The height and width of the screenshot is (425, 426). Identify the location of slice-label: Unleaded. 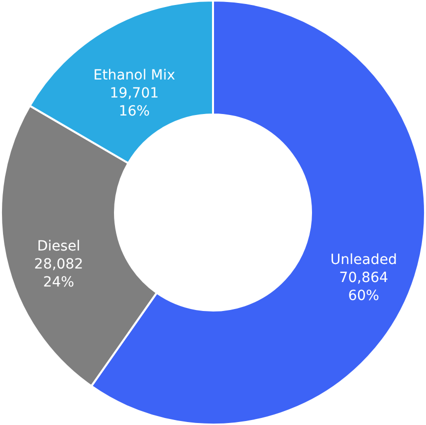
(363, 260).